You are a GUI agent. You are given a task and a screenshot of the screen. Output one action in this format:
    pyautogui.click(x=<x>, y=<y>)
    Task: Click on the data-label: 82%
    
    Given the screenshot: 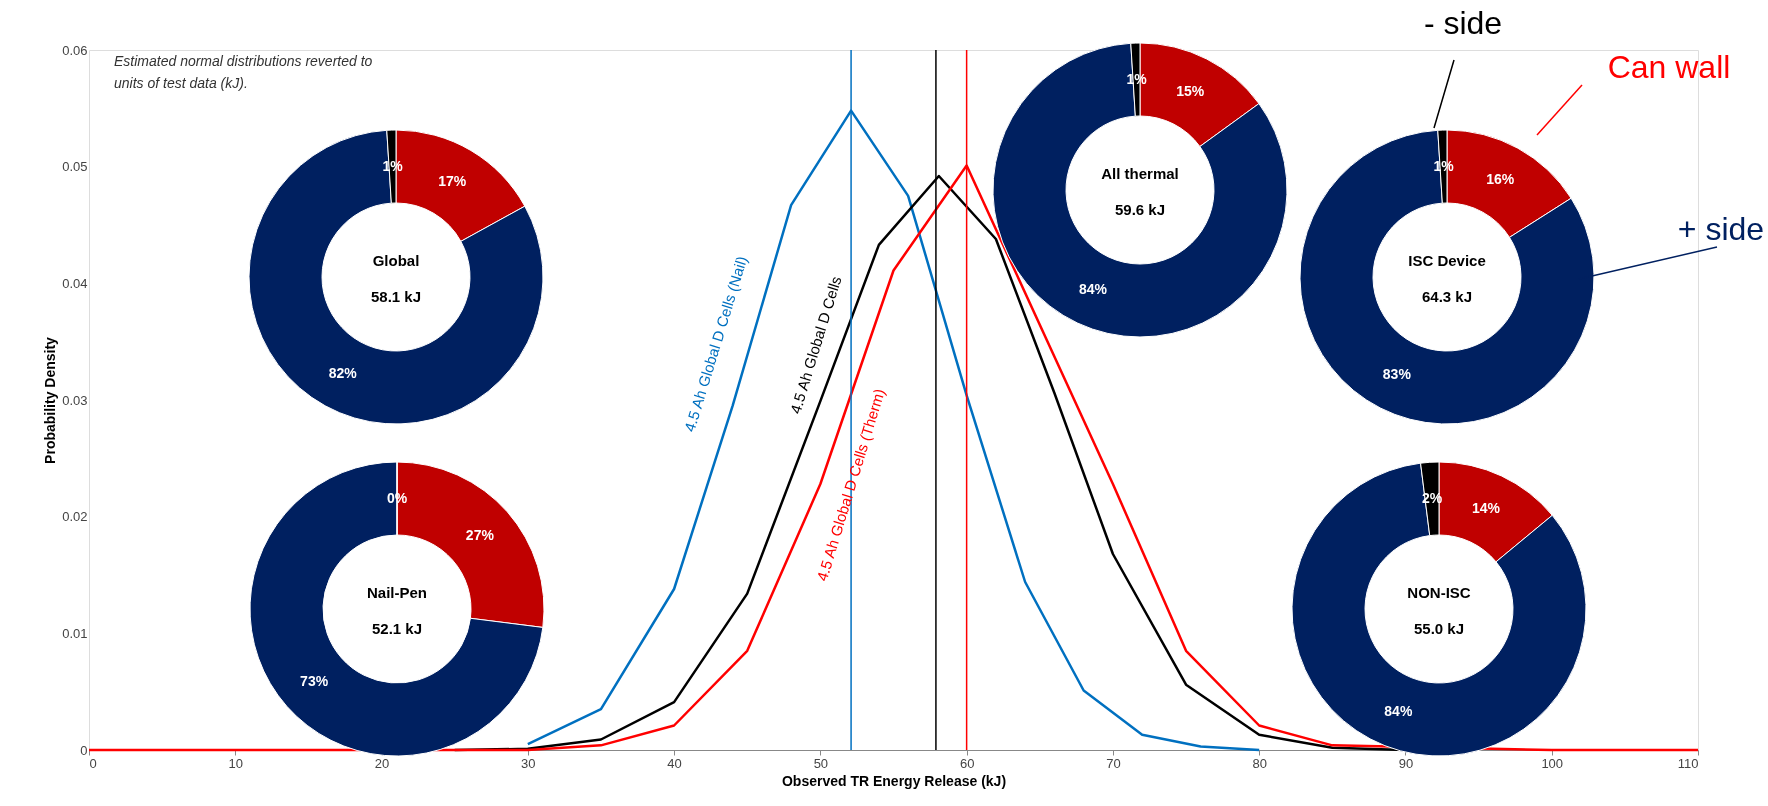 What is the action you would take?
    pyautogui.click(x=343, y=372)
    